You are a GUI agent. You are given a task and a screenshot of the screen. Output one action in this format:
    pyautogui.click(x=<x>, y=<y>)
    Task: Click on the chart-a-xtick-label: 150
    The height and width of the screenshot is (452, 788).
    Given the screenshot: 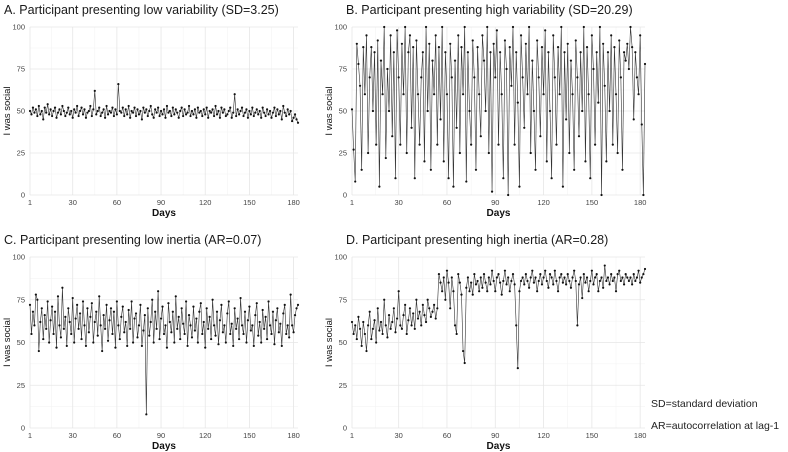 What is the action you would take?
    pyautogui.click(x=249, y=202)
    